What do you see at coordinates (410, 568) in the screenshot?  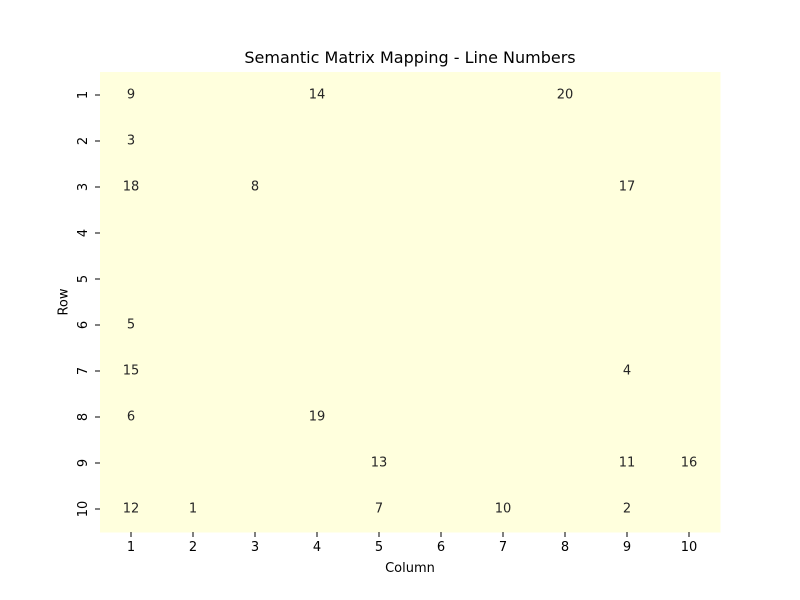 I see `x-axis-label: Column` at bounding box center [410, 568].